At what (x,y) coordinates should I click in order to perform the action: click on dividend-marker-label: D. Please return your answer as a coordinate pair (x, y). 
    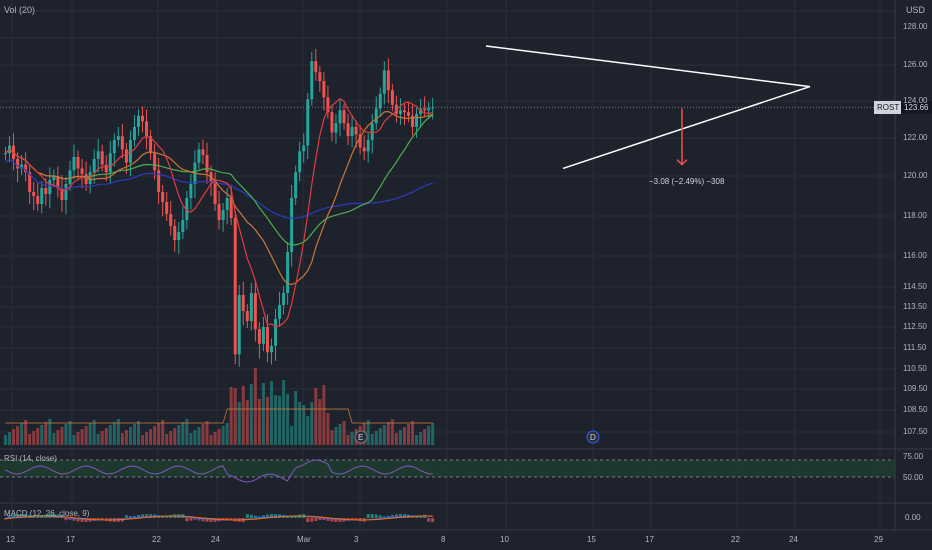
    Looking at the image, I should click on (593, 437).